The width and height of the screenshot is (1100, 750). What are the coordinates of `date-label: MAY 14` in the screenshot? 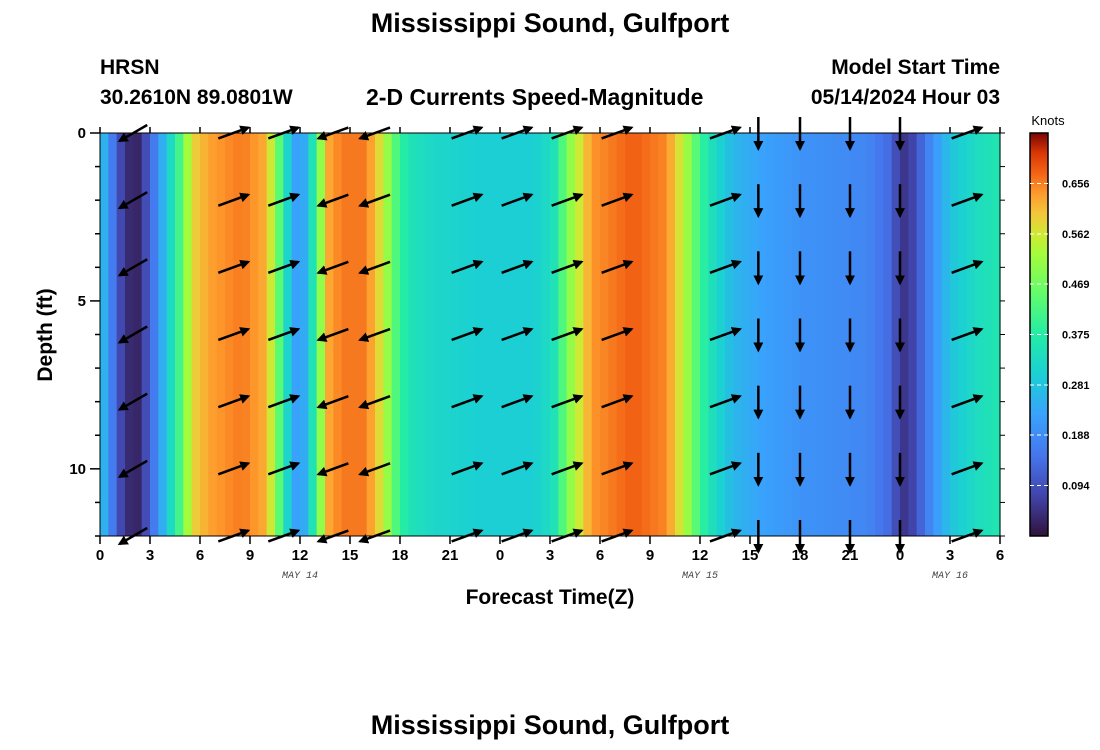 It's located at (300, 576).